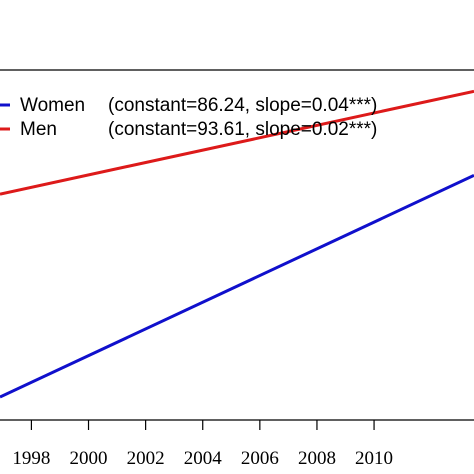  What do you see at coordinates (202, 444) in the screenshot?
I see `x-axis: 1998 2000 2002 2004 2006 2008 2010` at bounding box center [202, 444].